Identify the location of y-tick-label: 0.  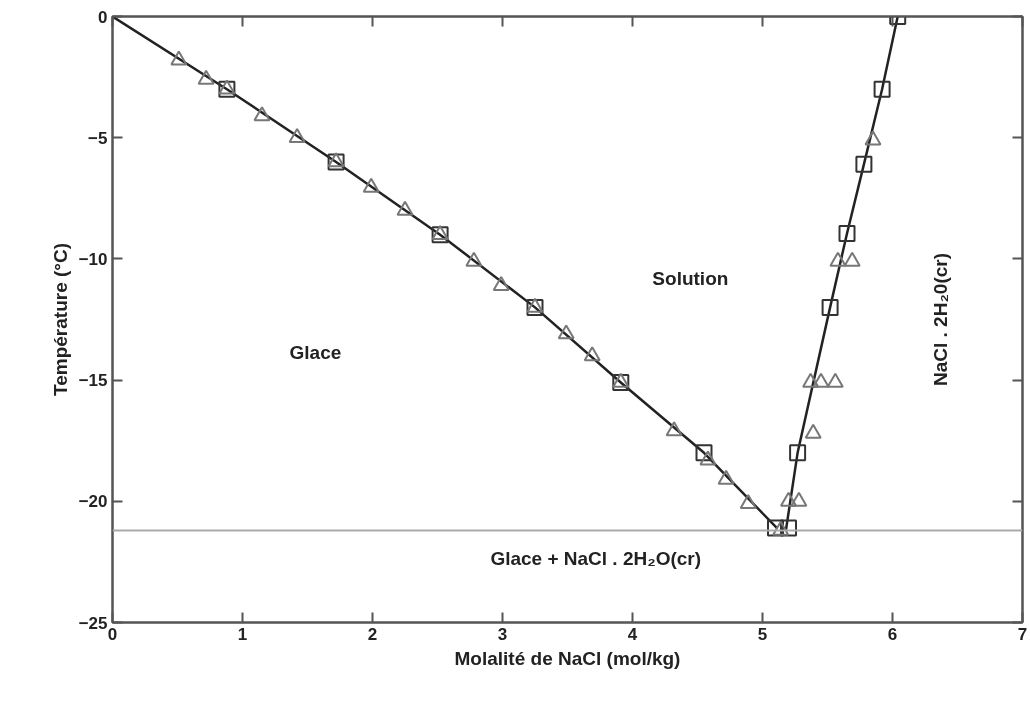
(103, 17).